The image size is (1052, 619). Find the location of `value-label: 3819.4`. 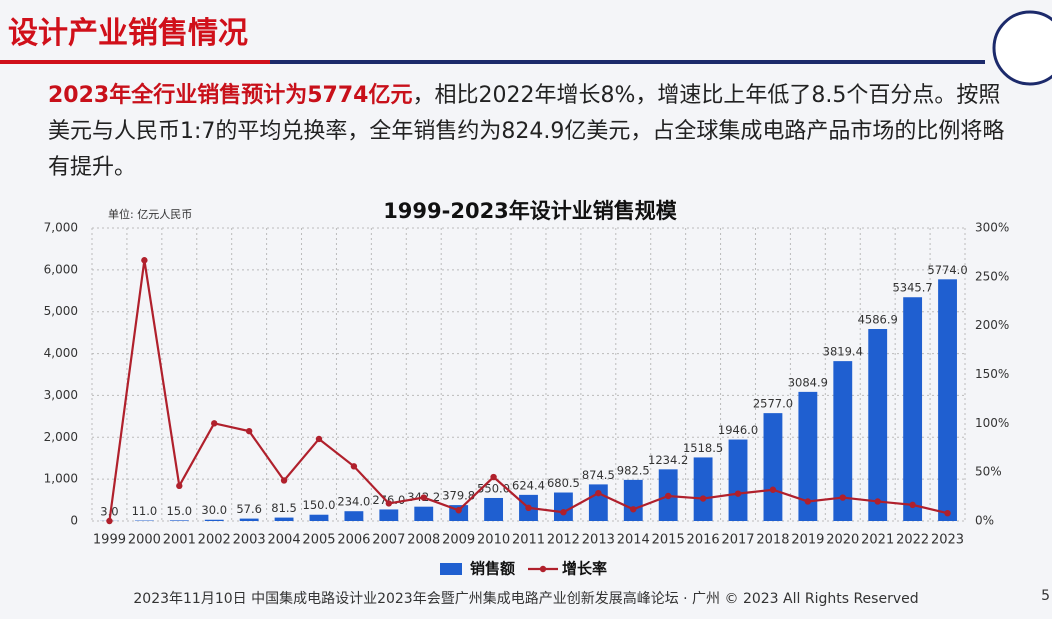

value-label: 3819.4 is located at coordinates (843, 352).